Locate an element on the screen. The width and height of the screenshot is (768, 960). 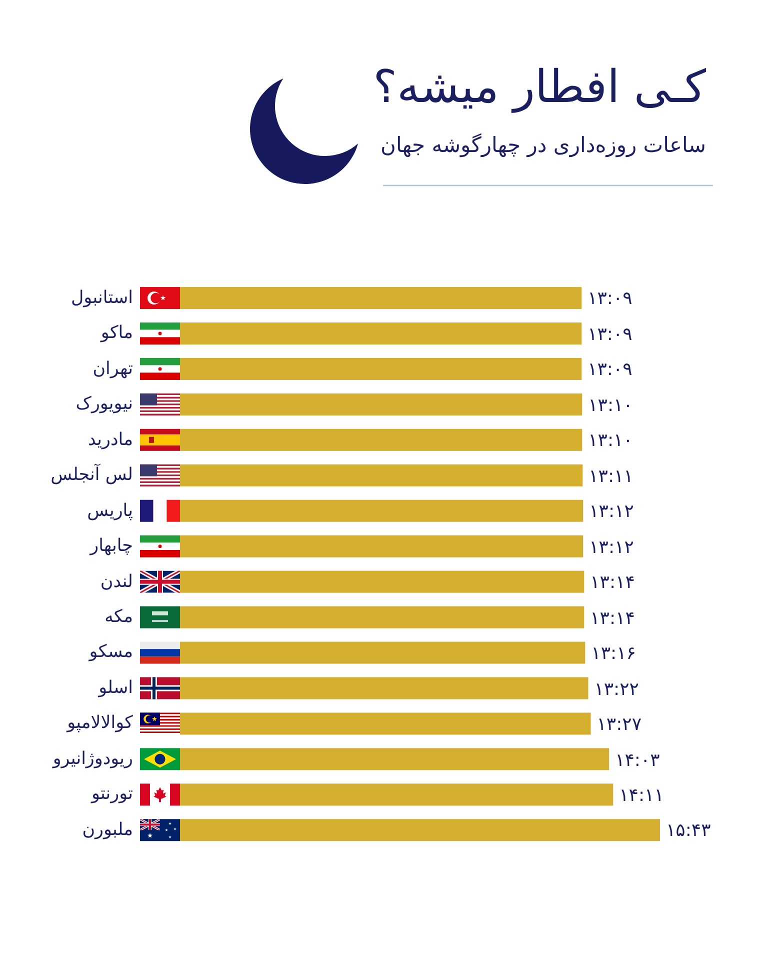
y-tick-label: کوالالامپو is located at coordinates (100, 724).